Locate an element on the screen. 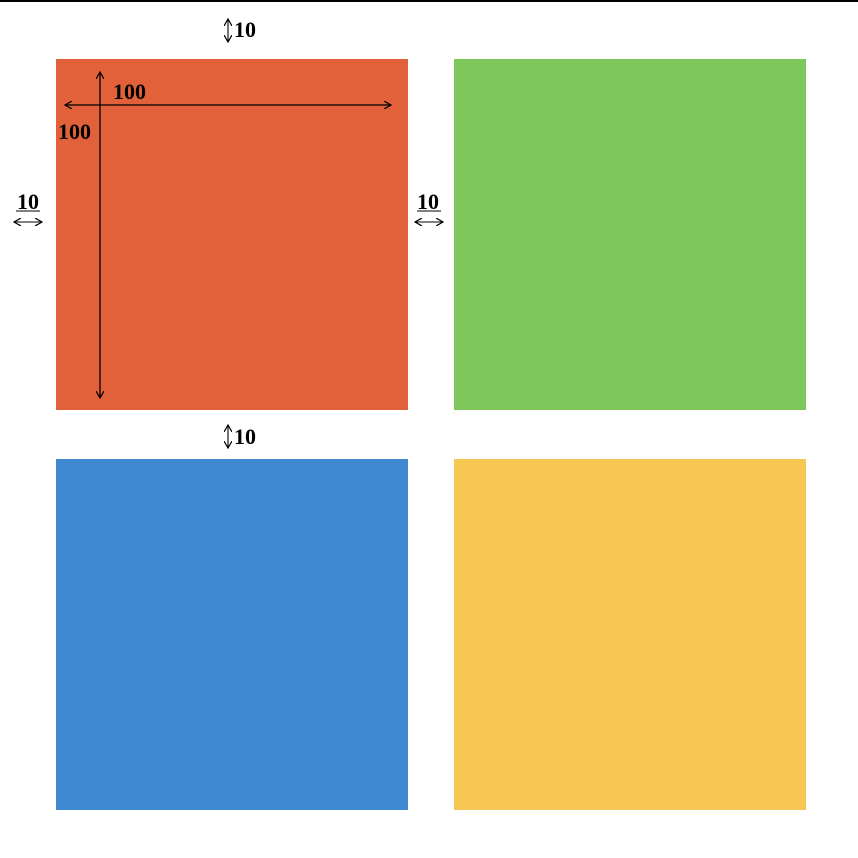 The height and width of the screenshot is (858, 858). top-border-line is located at coordinates (429, 1).